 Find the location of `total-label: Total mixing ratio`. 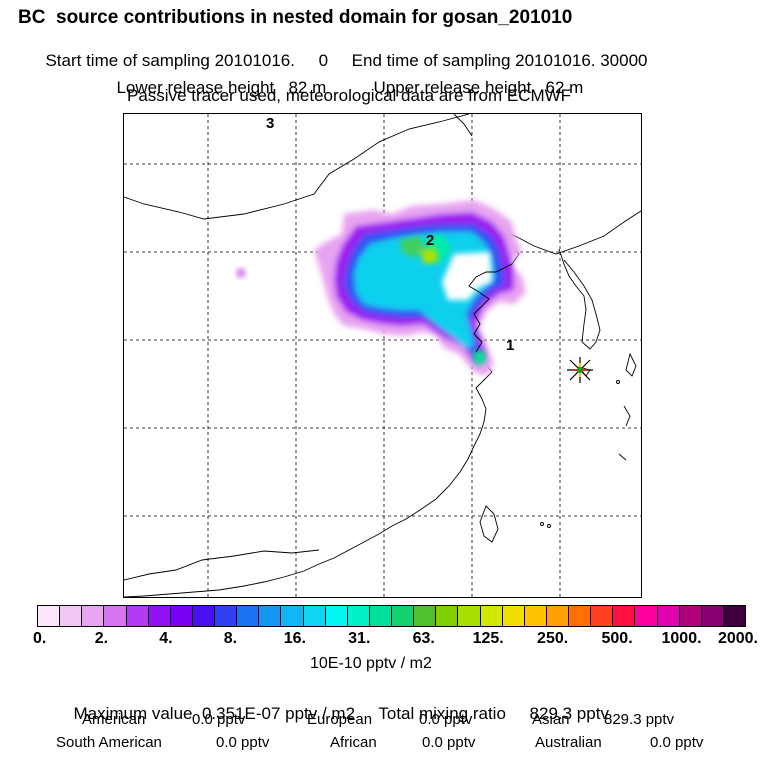

total-label: Total mixing ratio is located at coordinates (442, 713).